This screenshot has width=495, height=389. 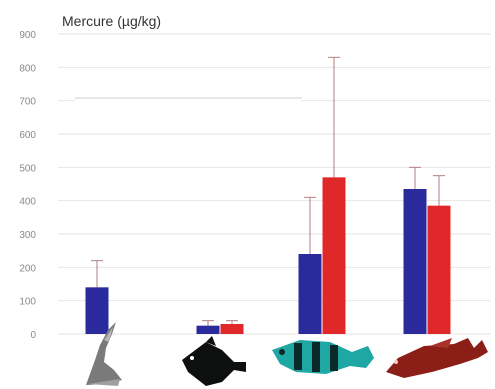 I want to click on bar-series-2-striped-teal-fish, so click(x=334, y=255).